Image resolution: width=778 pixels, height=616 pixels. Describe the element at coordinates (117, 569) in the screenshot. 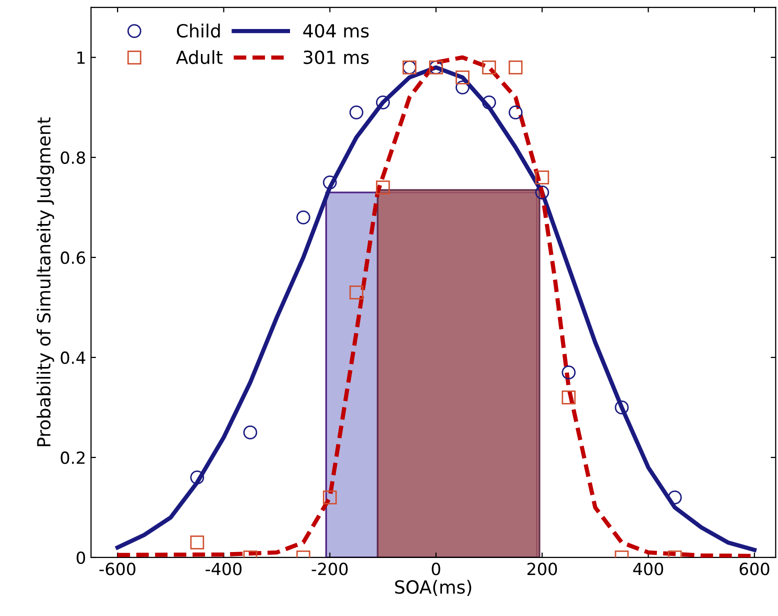

I see `x-tick-label: -600` at that location.